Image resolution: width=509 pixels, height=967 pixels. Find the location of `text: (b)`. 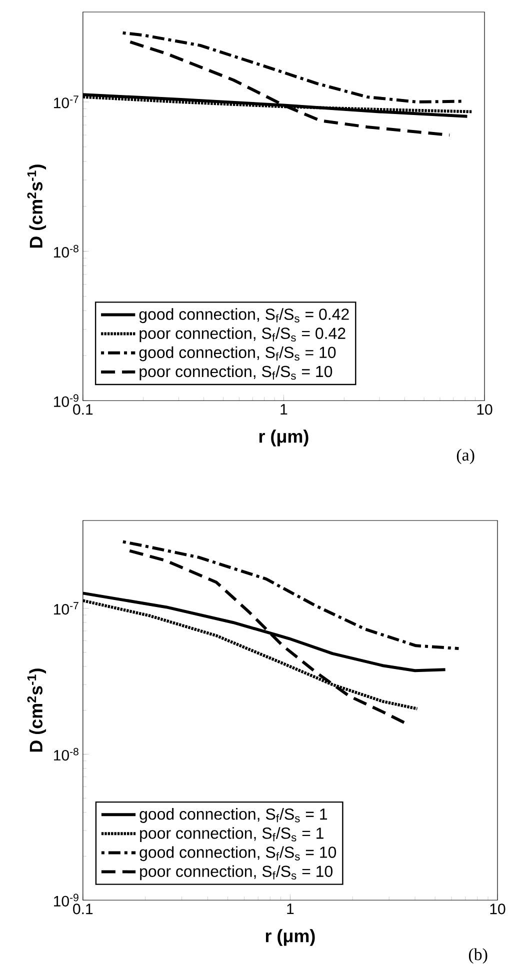

text: (b) is located at coordinates (478, 956).